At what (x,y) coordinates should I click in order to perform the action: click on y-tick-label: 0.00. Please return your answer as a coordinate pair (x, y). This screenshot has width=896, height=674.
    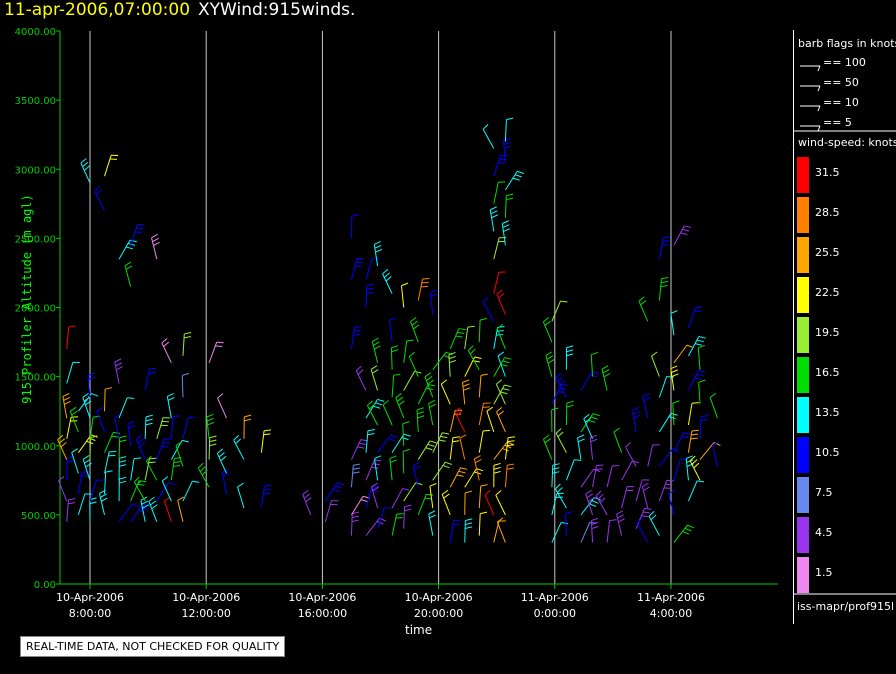
    Looking at the image, I should click on (45, 585).